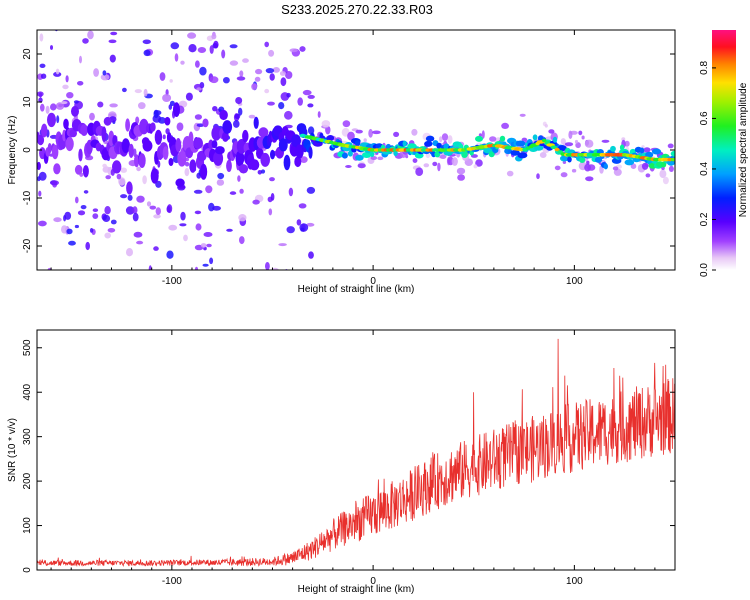 This screenshot has height=600, width=750. I want to click on x-tick-label: 0, so click(373, 281).